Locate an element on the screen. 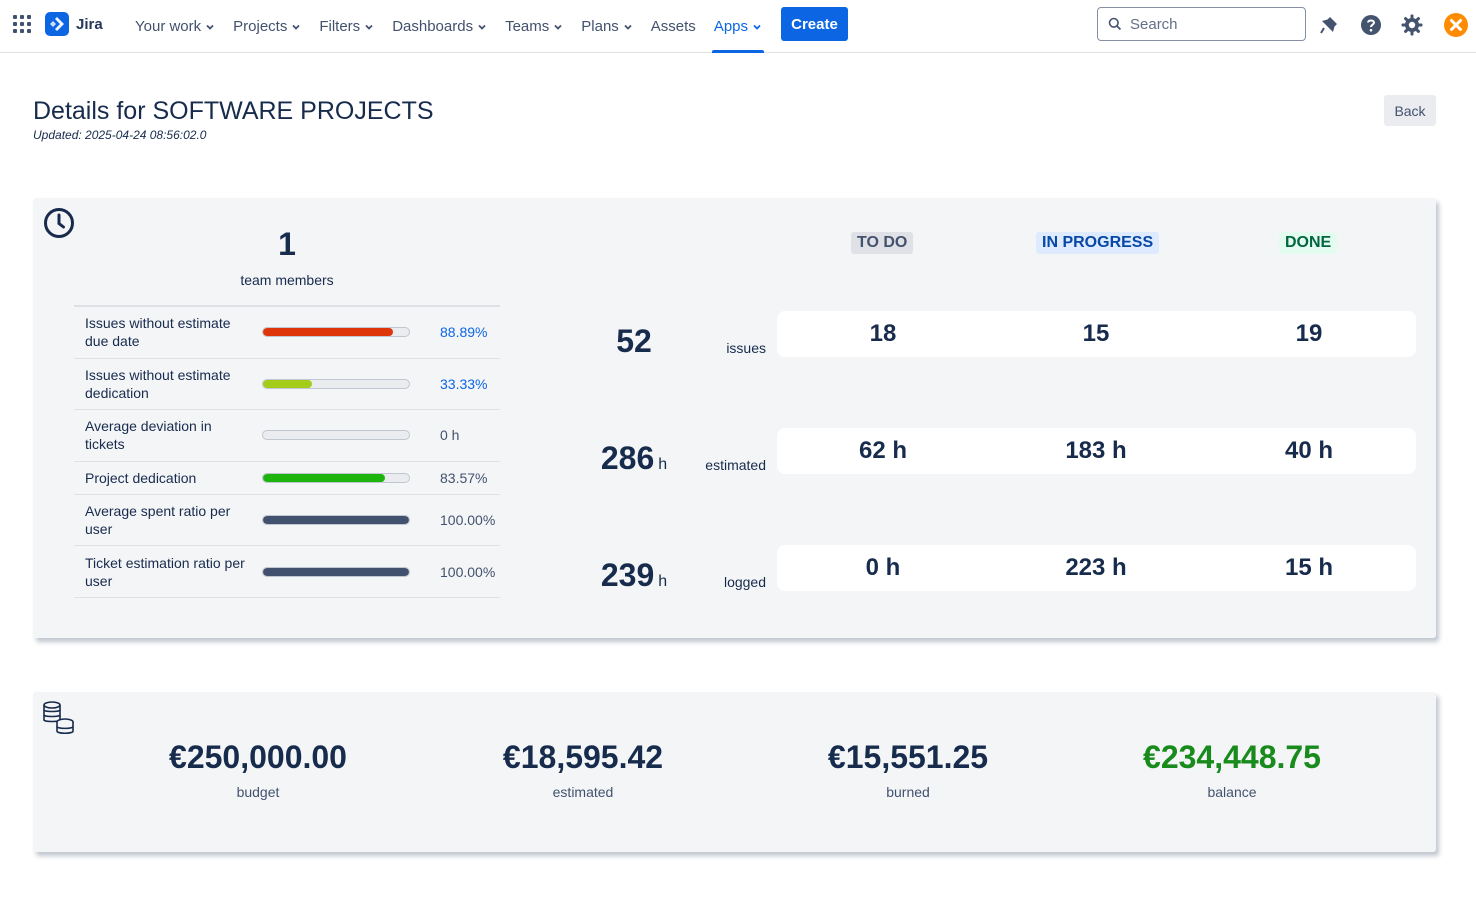  budget-stat: €250,000.00 budget is located at coordinates (258, 769).